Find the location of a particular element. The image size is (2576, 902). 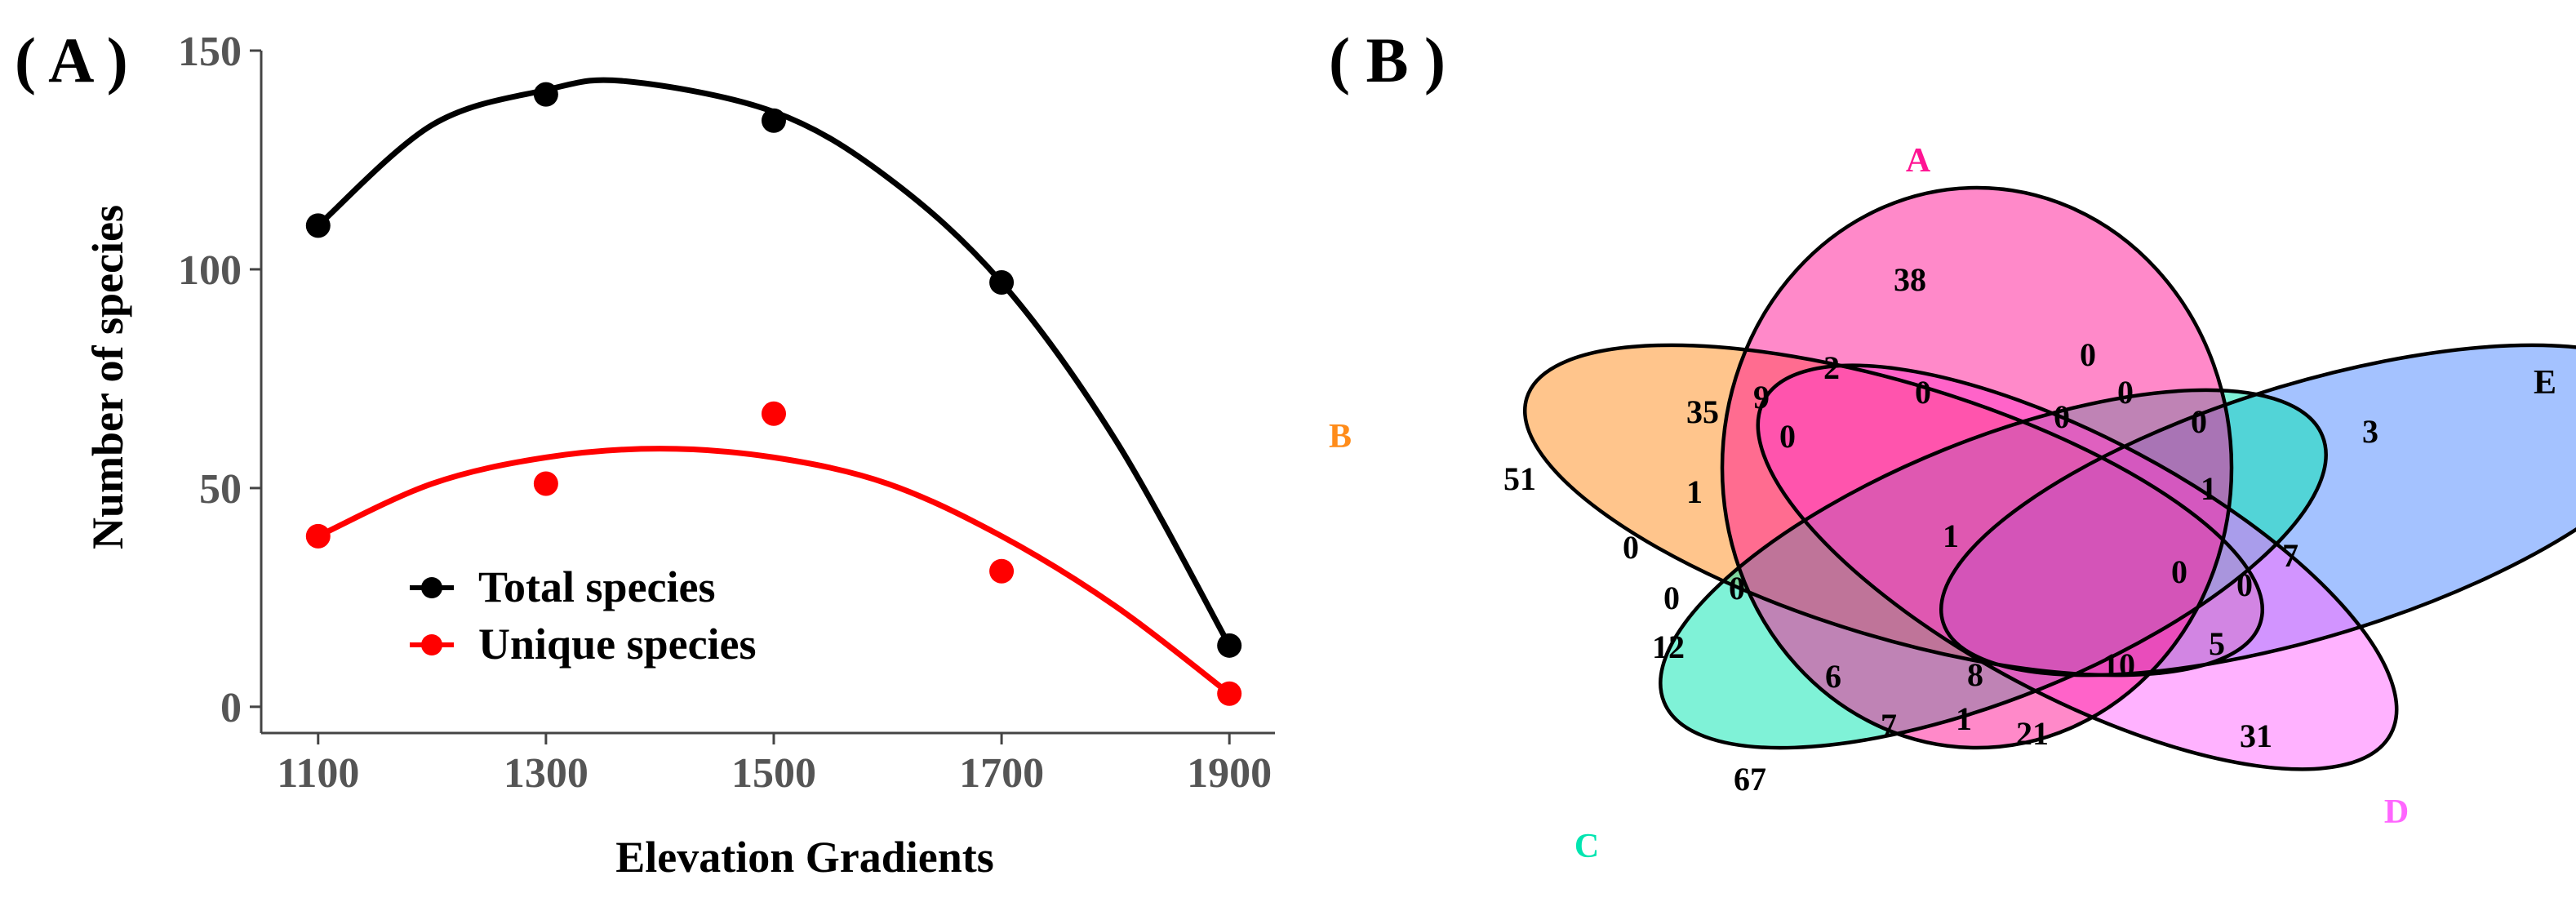

venn-count: 31 is located at coordinates (2256, 736).